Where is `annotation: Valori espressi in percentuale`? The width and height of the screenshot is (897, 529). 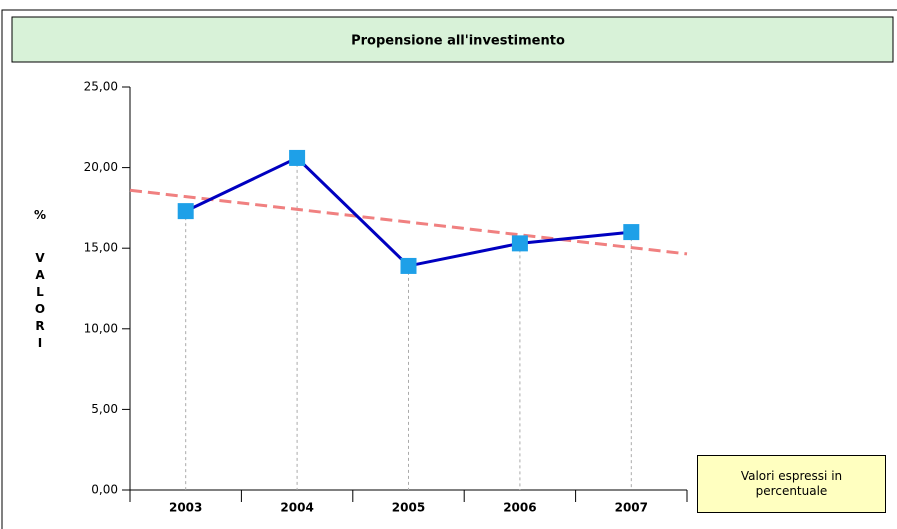
annotation: Valori espressi in percentuale is located at coordinates (791, 484).